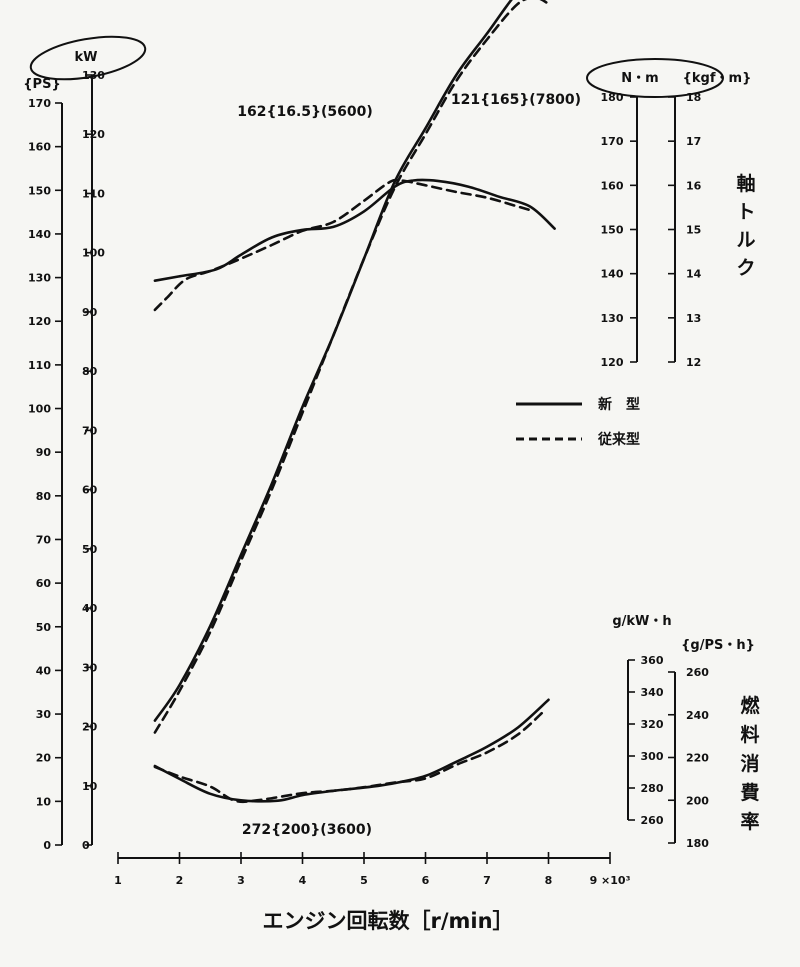 The width and height of the screenshot is (800, 967). I want to click on kw-axis-tick-label: 40, so click(90, 608).